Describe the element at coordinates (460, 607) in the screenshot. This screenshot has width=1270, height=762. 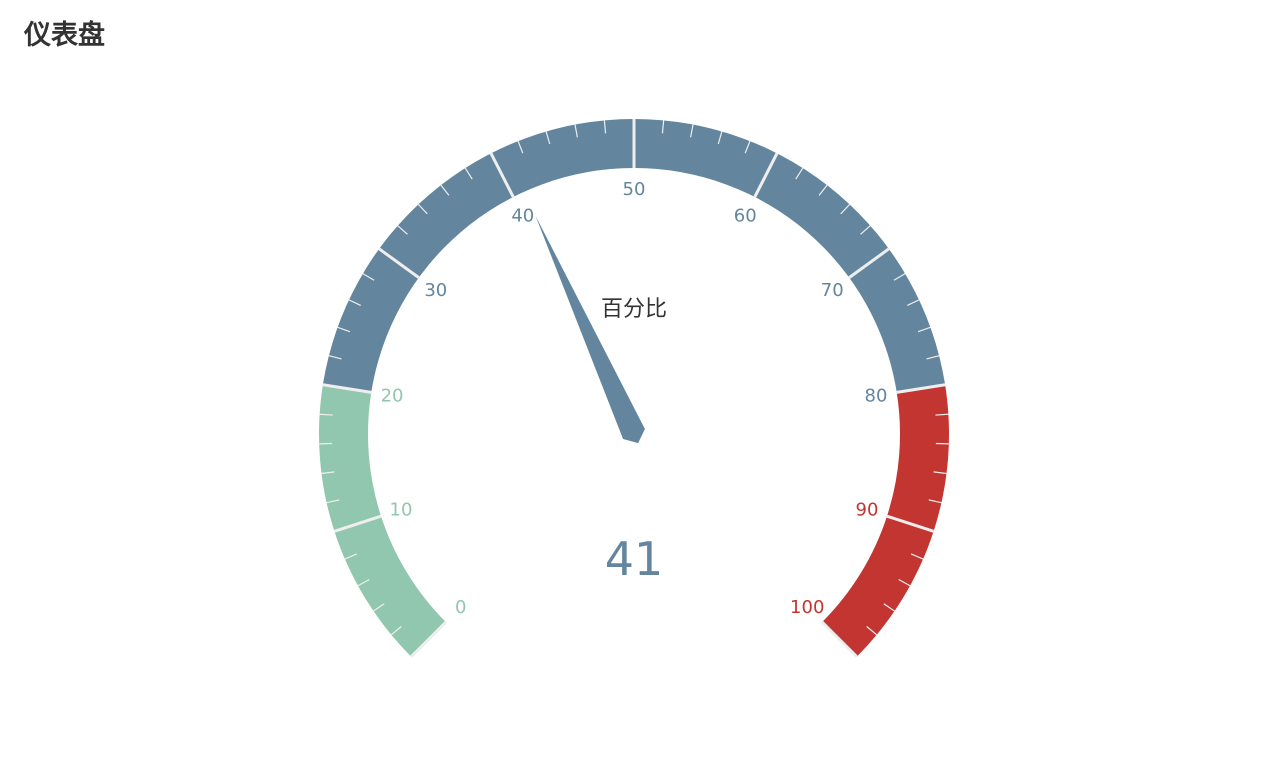
I see `gauge-tick-label: 0` at that location.